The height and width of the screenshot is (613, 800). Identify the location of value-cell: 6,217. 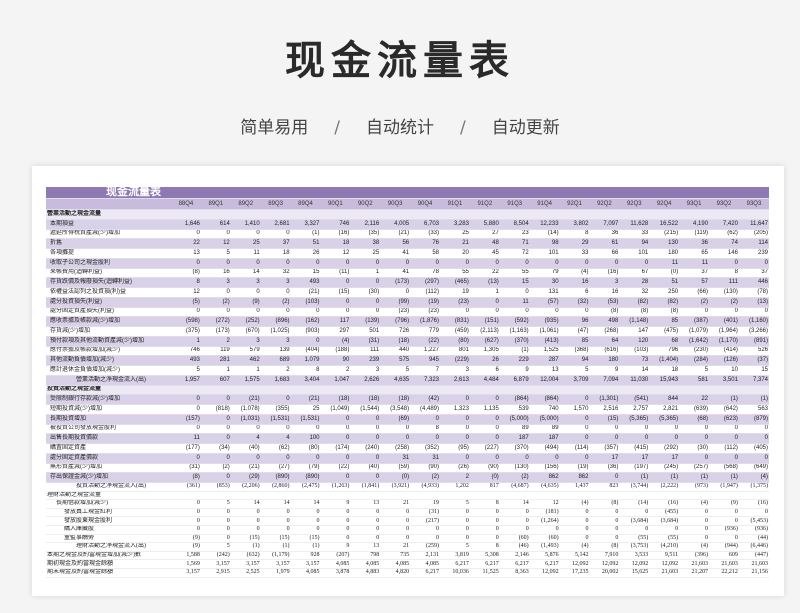
(484, 564).